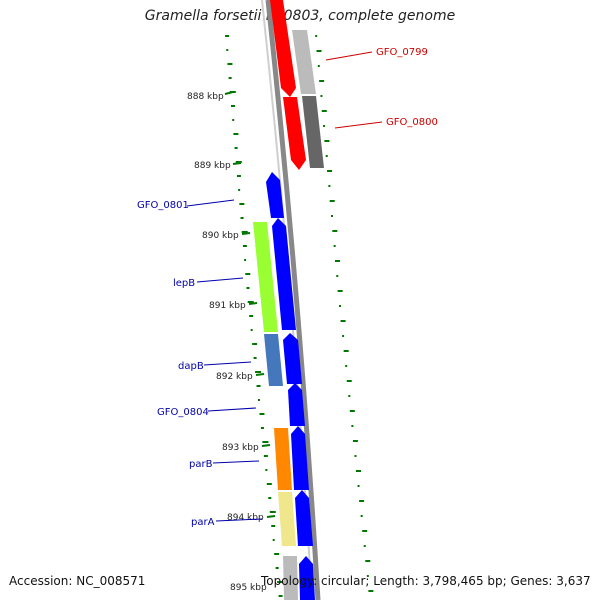  I want to click on gene-arrow-lepB, so click(284, 274).